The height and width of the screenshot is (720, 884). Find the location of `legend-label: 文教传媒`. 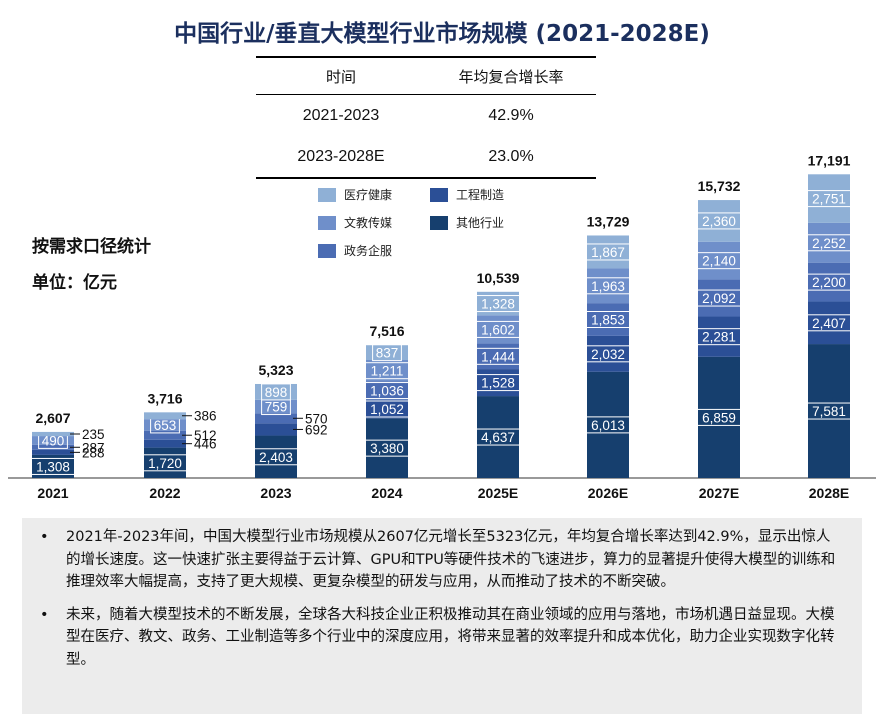

legend-label: 文教传媒 is located at coordinates (368, 223).